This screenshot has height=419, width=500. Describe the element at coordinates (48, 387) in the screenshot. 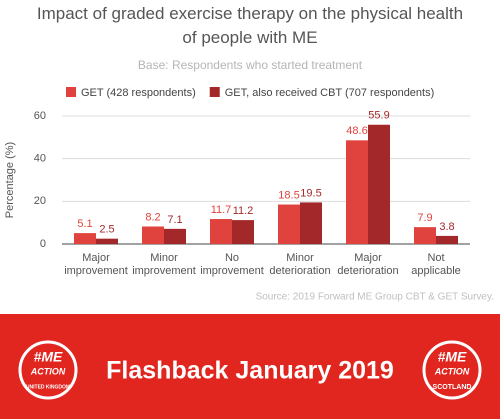

I see `logo-region: UNITED KINGDOM` at that location.